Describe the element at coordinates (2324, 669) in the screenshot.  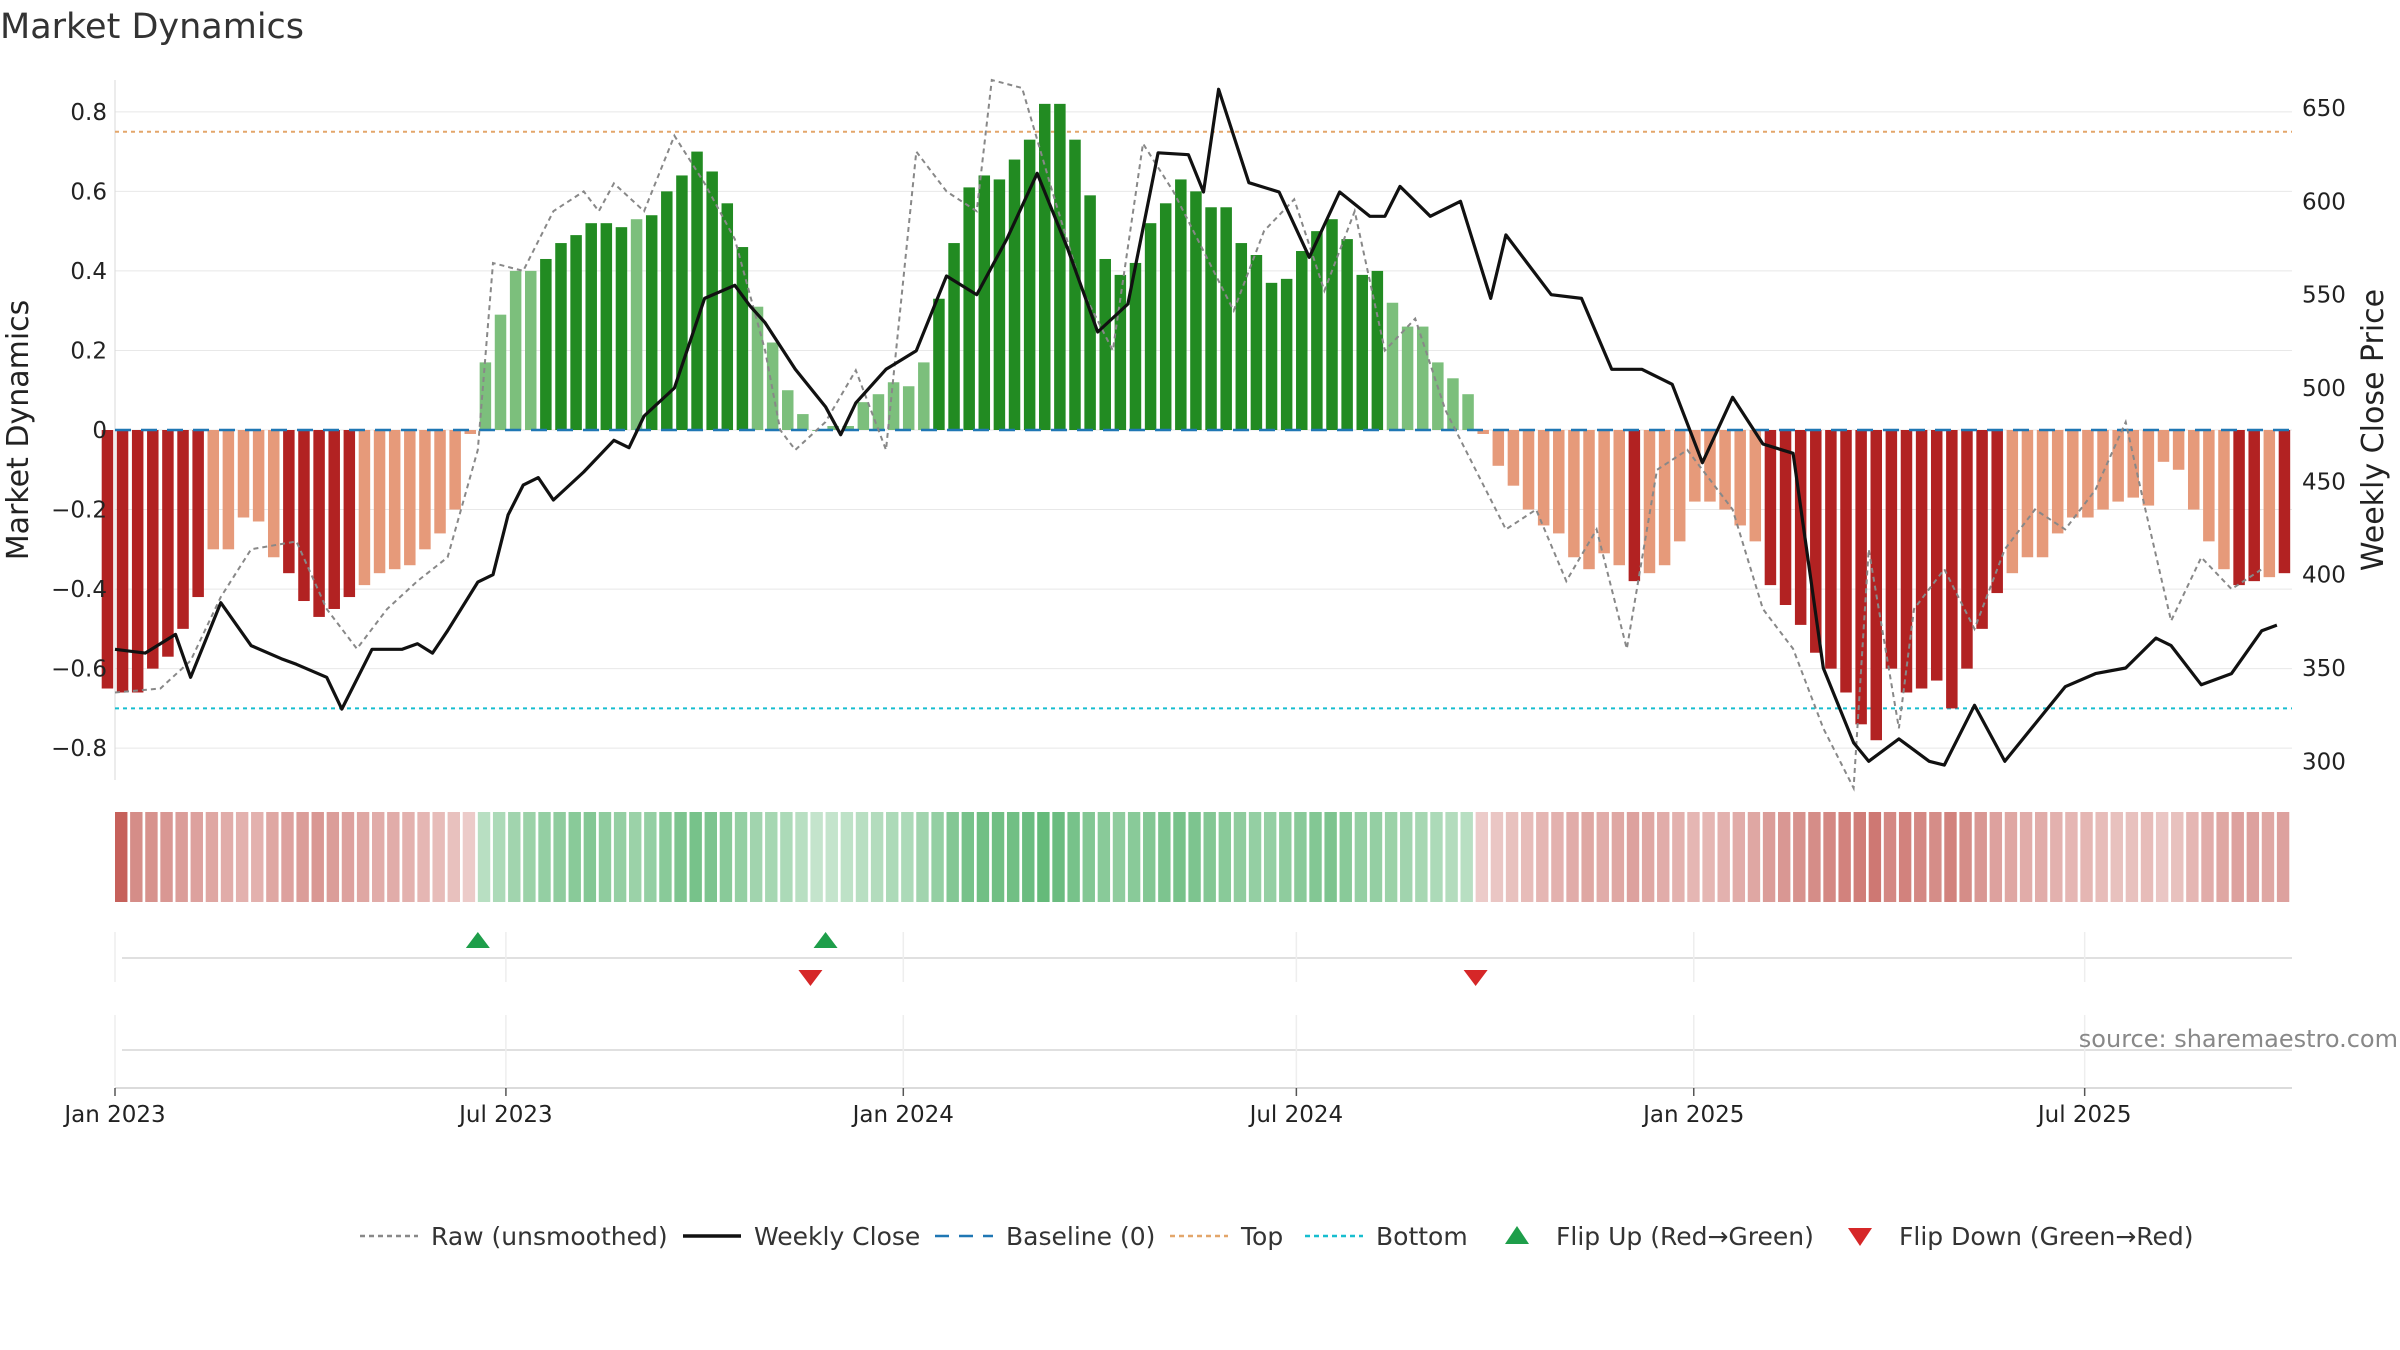
I see `y2-tick-label: 350` at that location.